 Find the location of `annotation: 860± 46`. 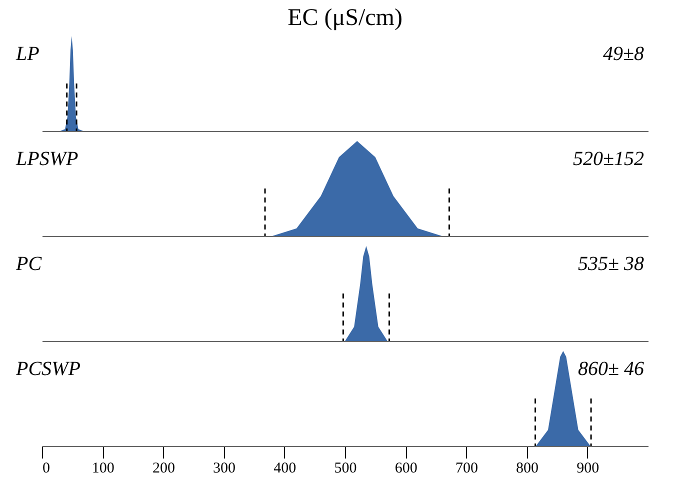

annotation: 860± 46 is located at coordinates (611, 369).